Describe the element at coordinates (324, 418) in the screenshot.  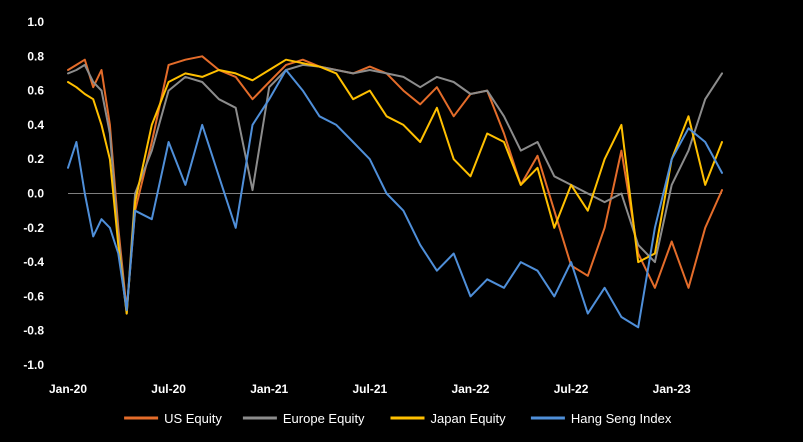
I see `legend-label: Europe Equity` at that location.